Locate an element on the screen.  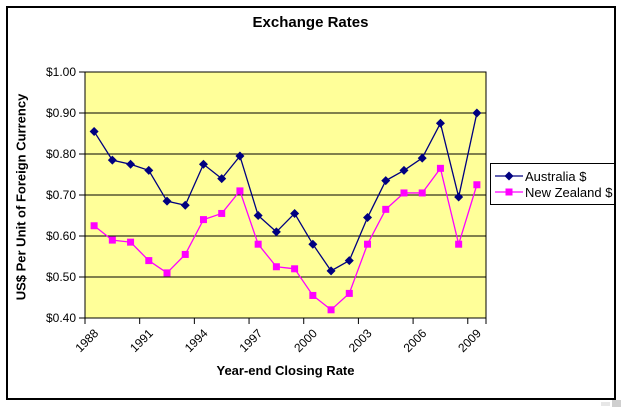
australia-series-icon is located at coordinates (509, 176).